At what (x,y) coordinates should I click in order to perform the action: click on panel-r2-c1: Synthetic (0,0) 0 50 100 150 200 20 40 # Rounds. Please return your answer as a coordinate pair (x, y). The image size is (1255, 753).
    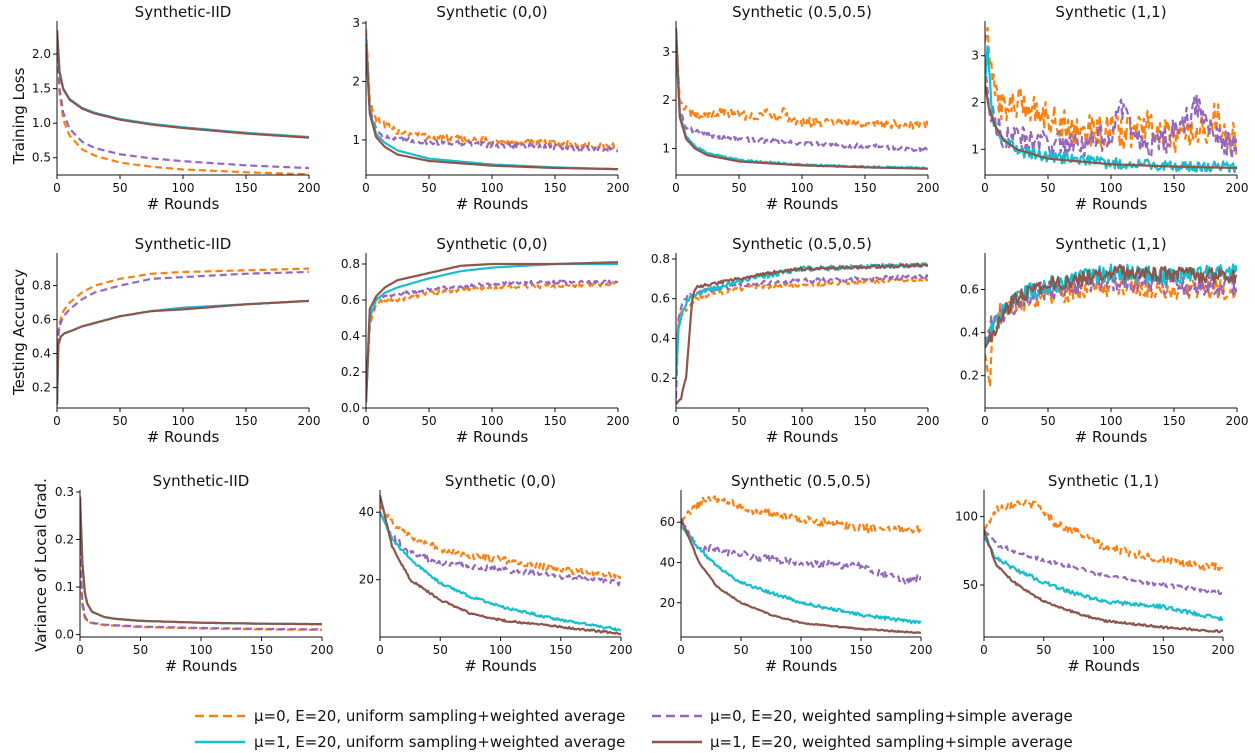
    Looking at the image, I should click on (496, 573).